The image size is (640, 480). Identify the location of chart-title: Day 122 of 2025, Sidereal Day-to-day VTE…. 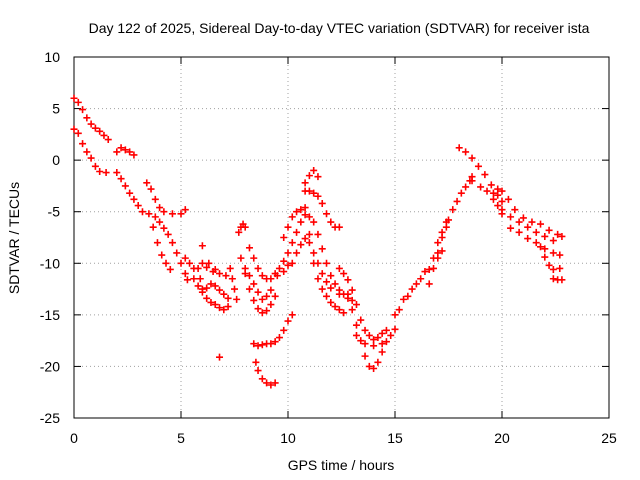
(339, 28).